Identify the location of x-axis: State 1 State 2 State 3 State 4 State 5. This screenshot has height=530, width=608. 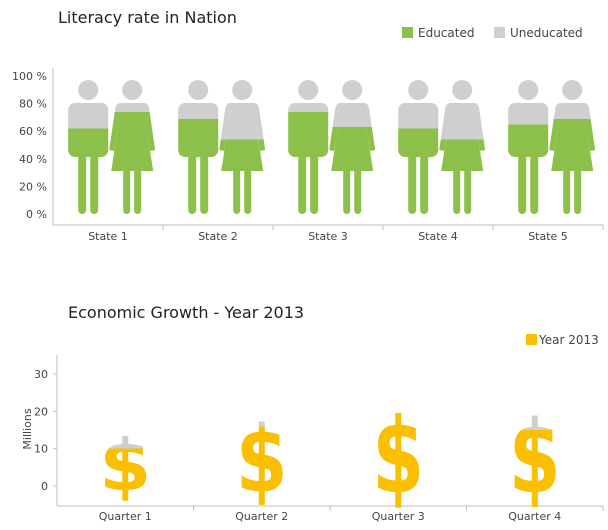
(346, 234).